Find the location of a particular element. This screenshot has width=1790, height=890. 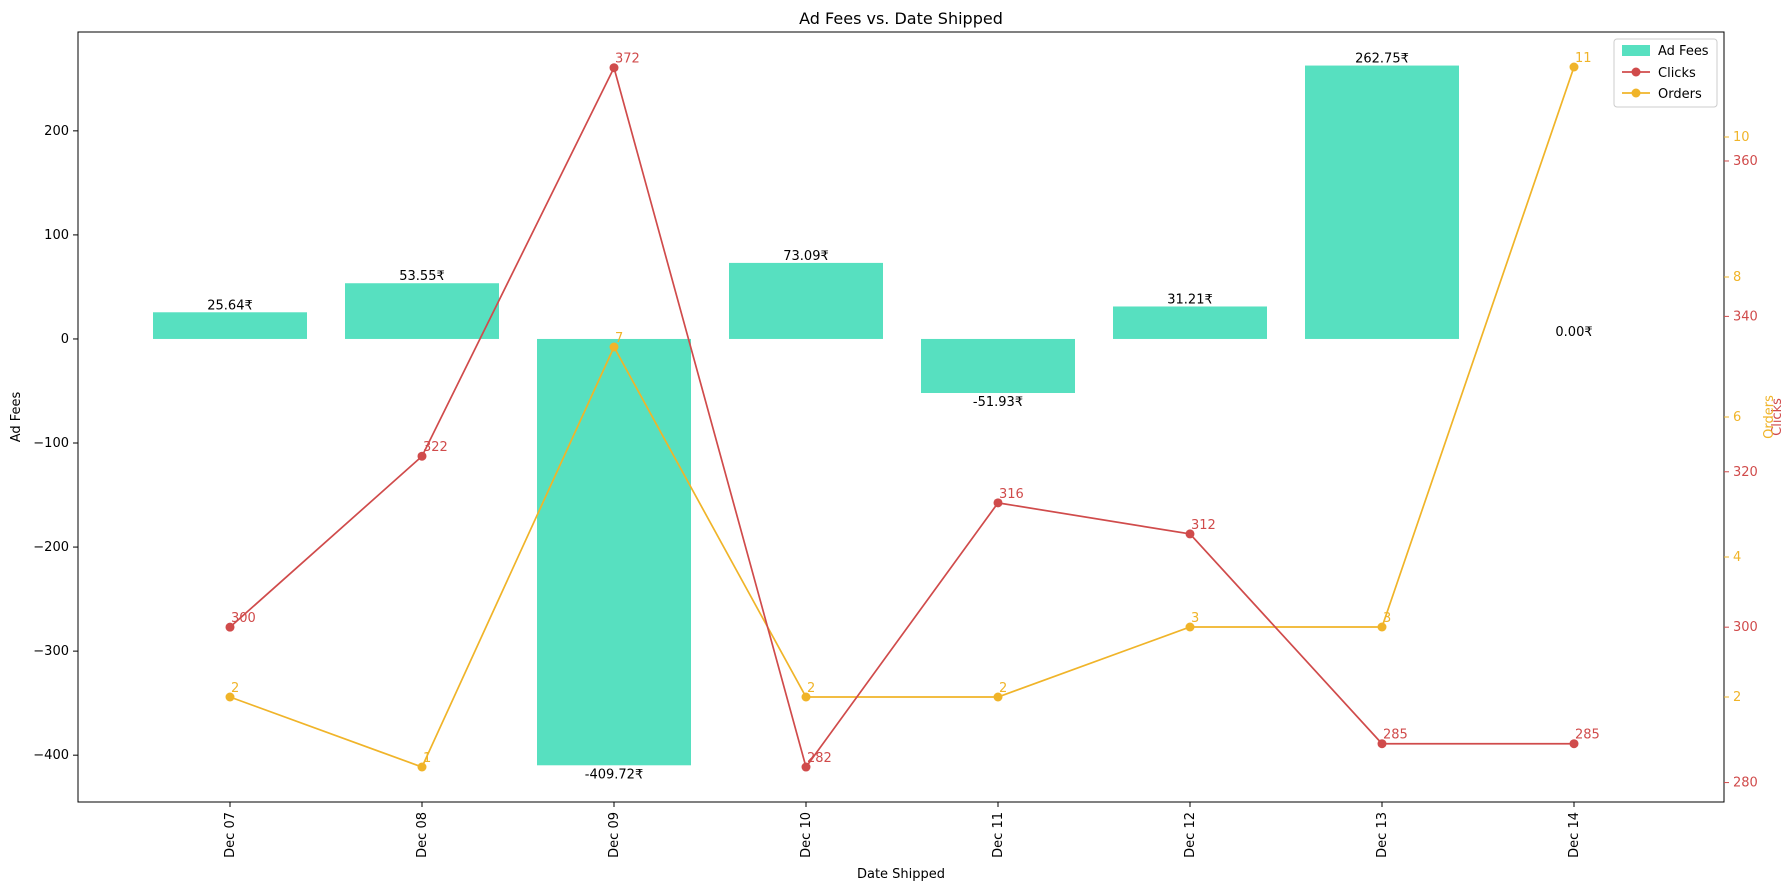

clicks-value-label: 316 is located at coordinates (1011, 494).